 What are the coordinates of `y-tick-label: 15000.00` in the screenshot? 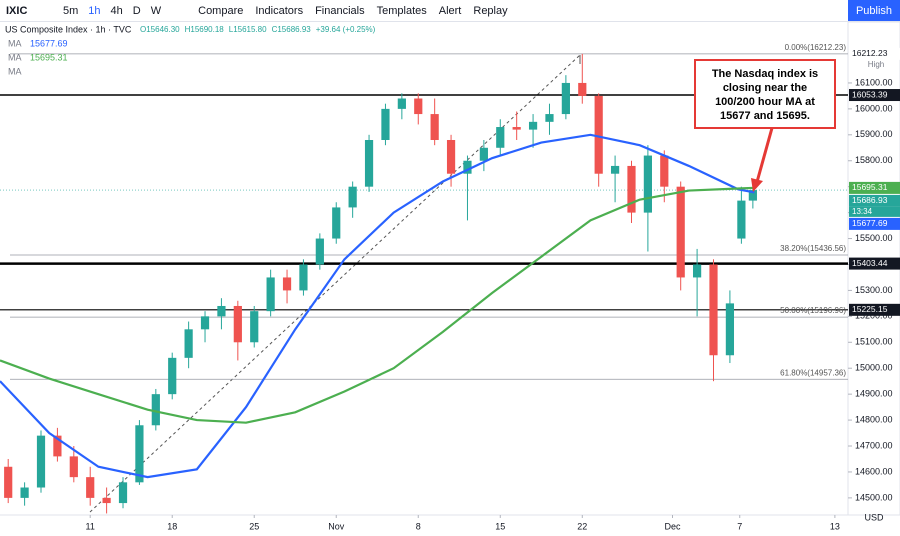 It's located at (874, 368).